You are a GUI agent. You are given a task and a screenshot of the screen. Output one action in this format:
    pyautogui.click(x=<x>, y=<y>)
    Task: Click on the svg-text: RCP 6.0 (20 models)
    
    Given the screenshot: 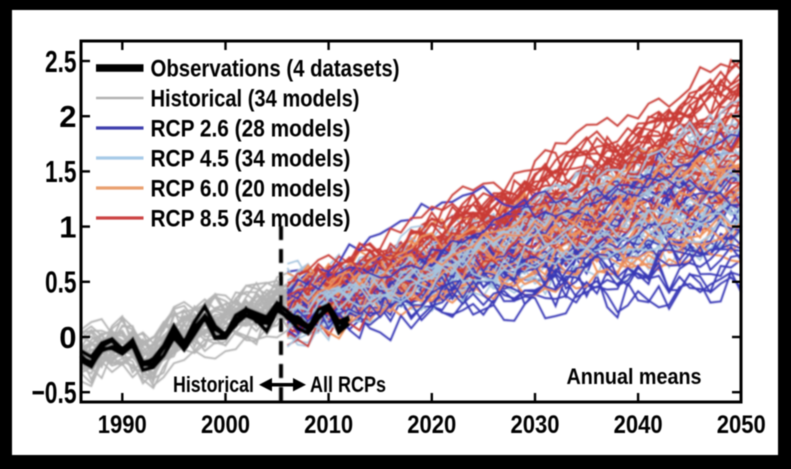 What is the action you would take?
    pyautogui.click(x=251, y=189)
    